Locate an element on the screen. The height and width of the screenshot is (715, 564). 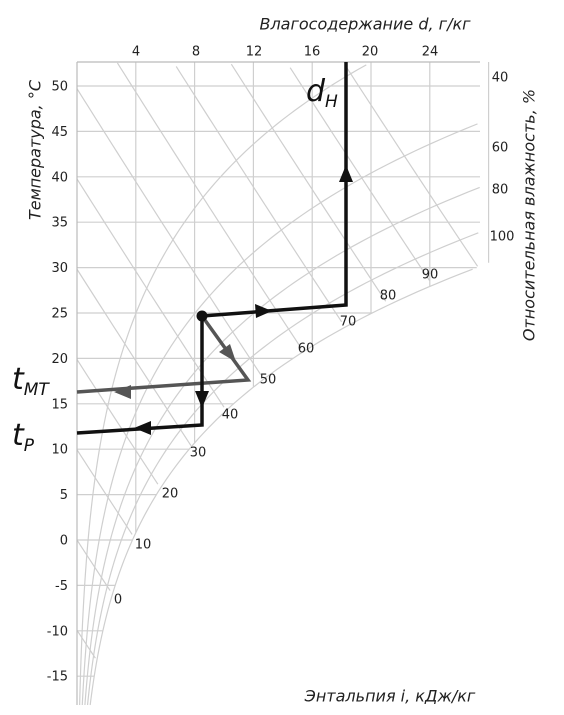
t-tick-label: 20 is located at coordinates (59, 359).